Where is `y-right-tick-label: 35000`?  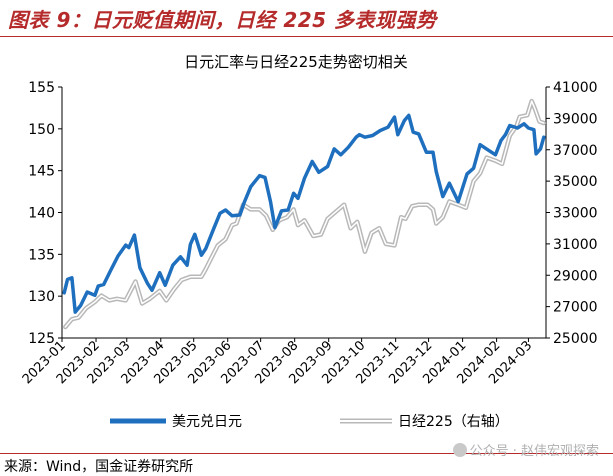
y-right-tick-label: 35000 is located at coordinates (575, 182).